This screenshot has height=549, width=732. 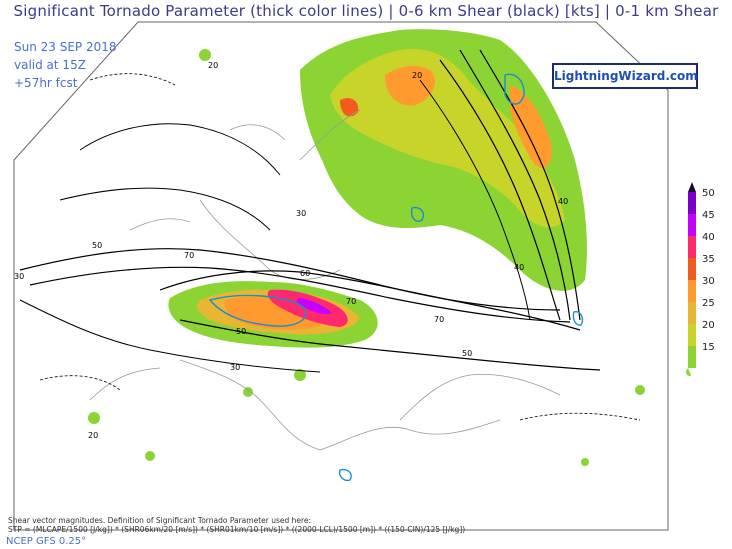 What do you see at coordinates (467, 353) in the screenshot?
I see `contour-label-7: 50` at bounding box center [467, 353].